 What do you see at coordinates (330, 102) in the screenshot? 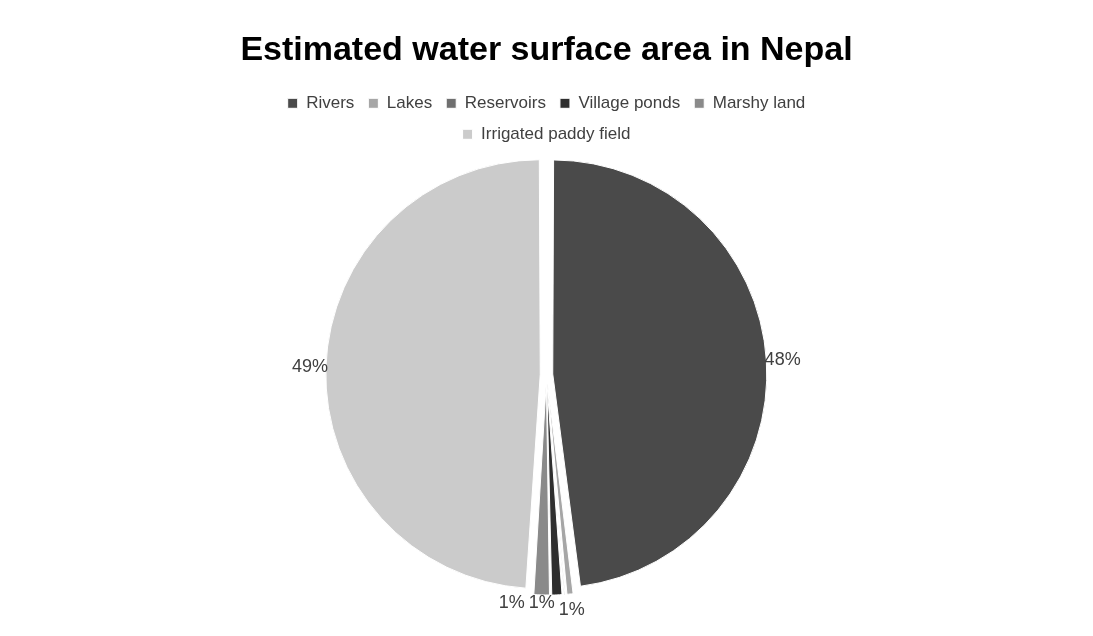
I see `legend-label: Rivers` at bounding box center [330, 102].